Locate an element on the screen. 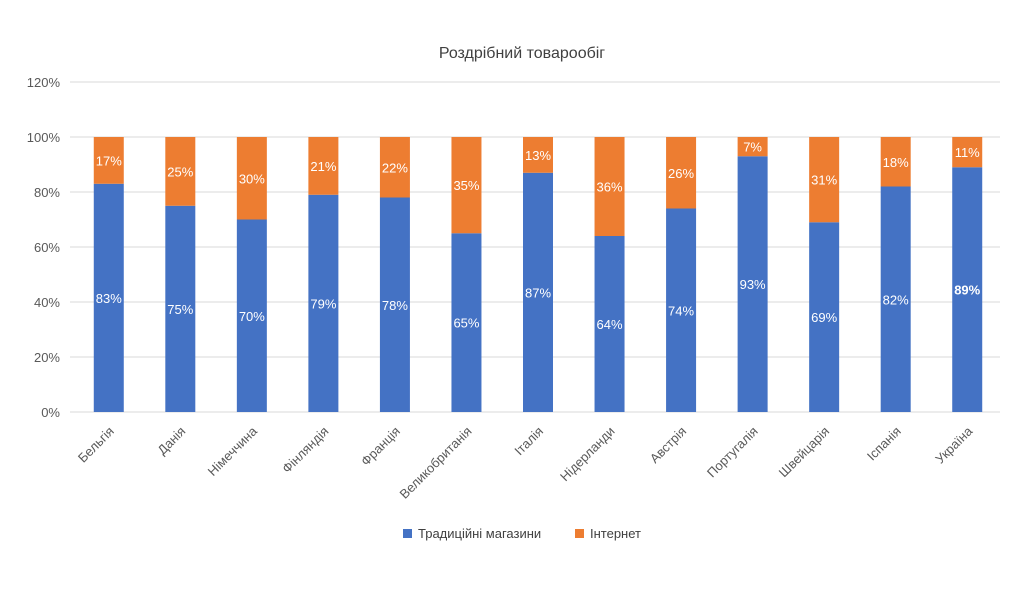 The width and height of the screenshot is (1024, 597). data-label-internet: 30% is located at coordinates (252, 178).